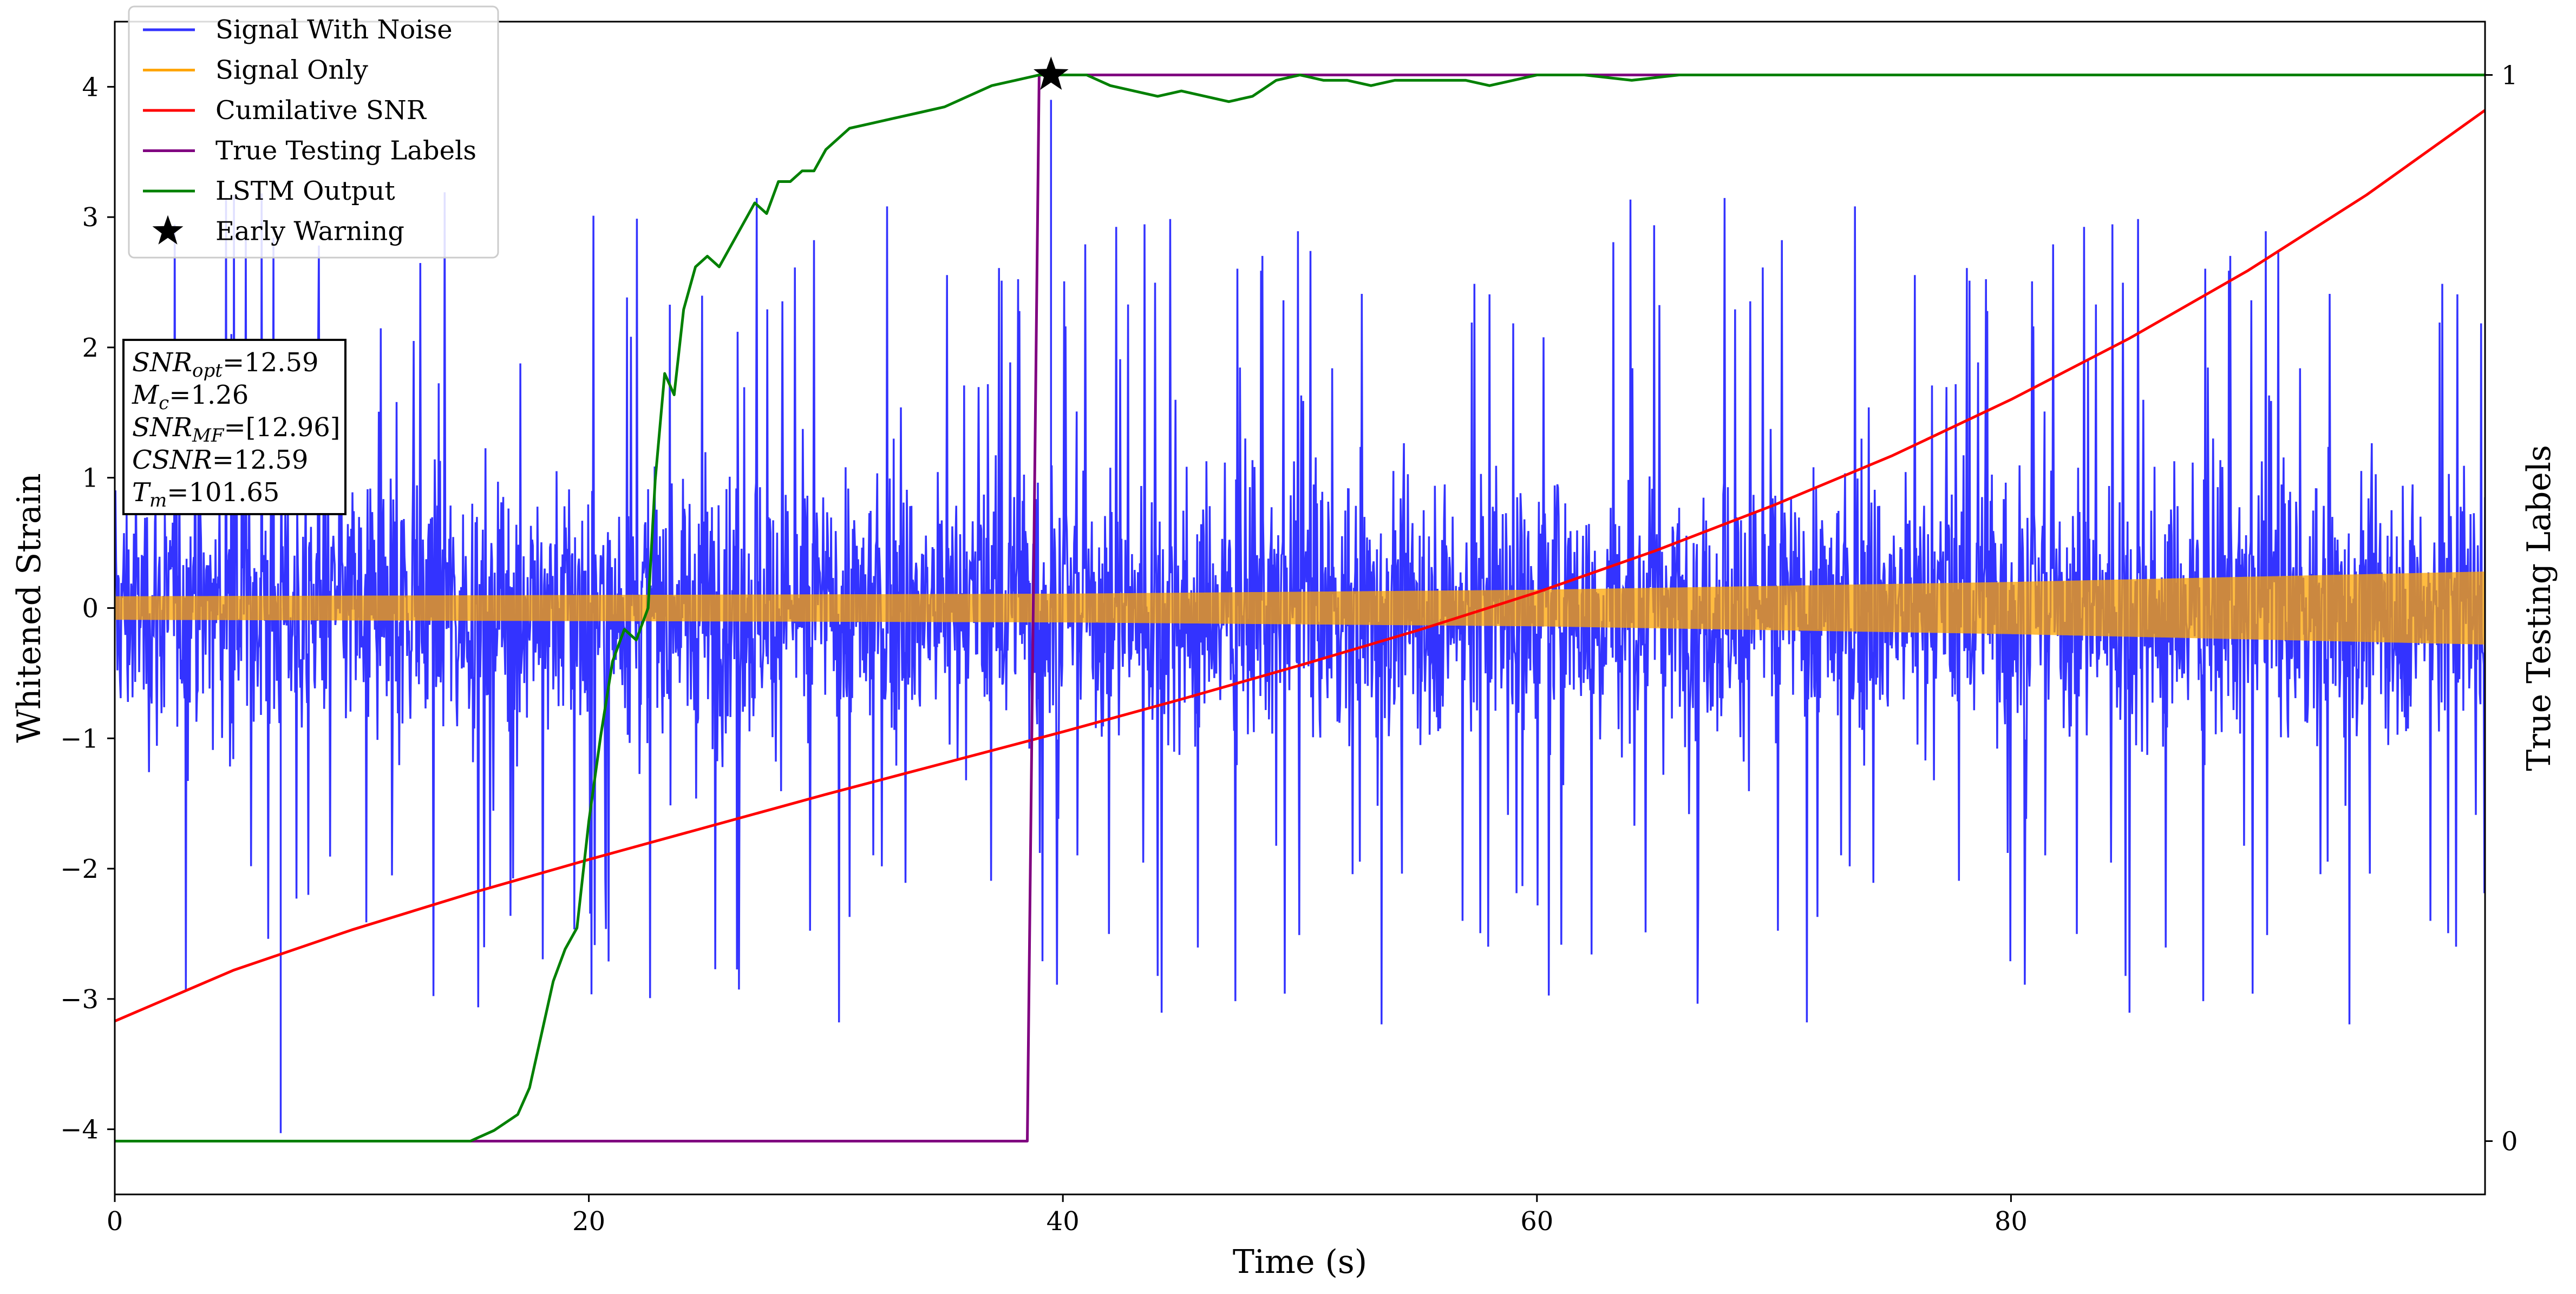  Describe the element at coordinates (90, 87) in the screenshot. I see `y-tick-label: 4` at that location.